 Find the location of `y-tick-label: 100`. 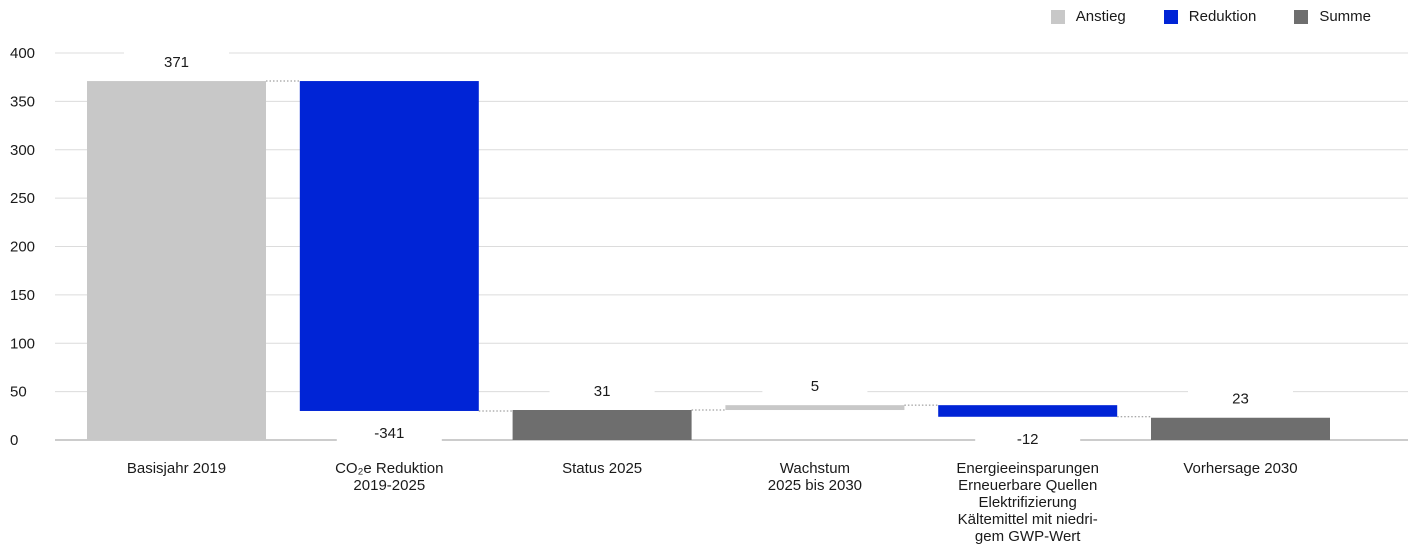

y-tick-label: 100 is located at coordinates (22, 343).